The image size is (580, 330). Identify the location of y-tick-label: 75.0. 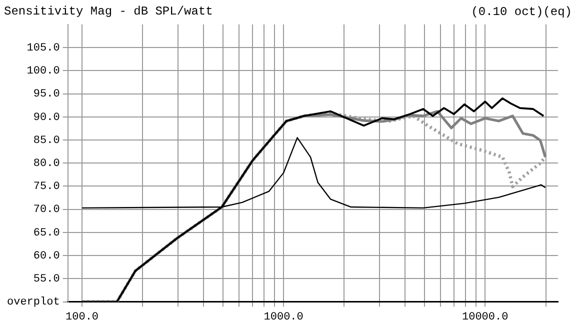
(46, 187).